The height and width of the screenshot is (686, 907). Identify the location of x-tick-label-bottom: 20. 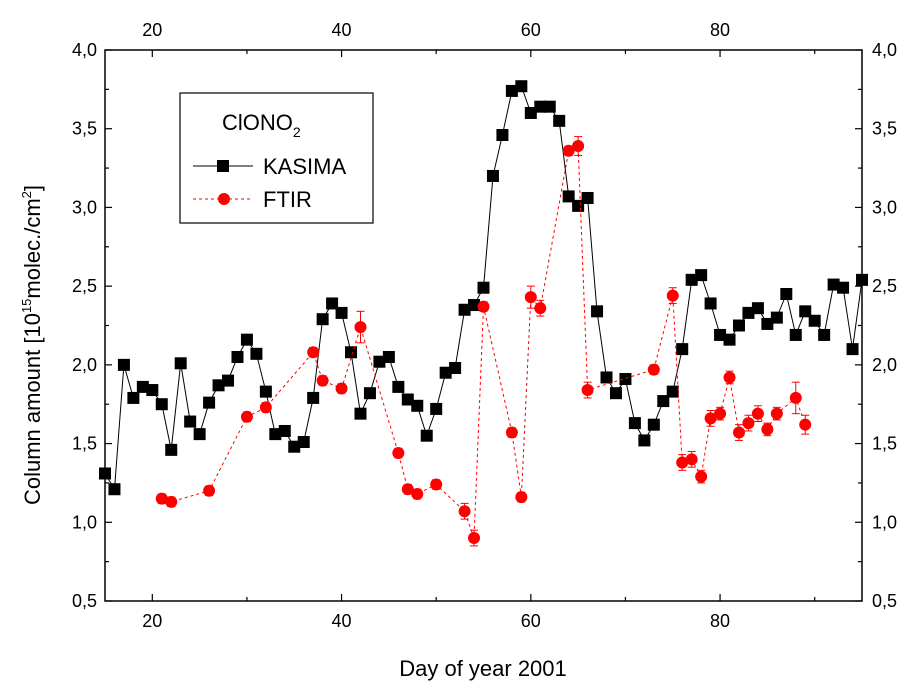
(152, 621).